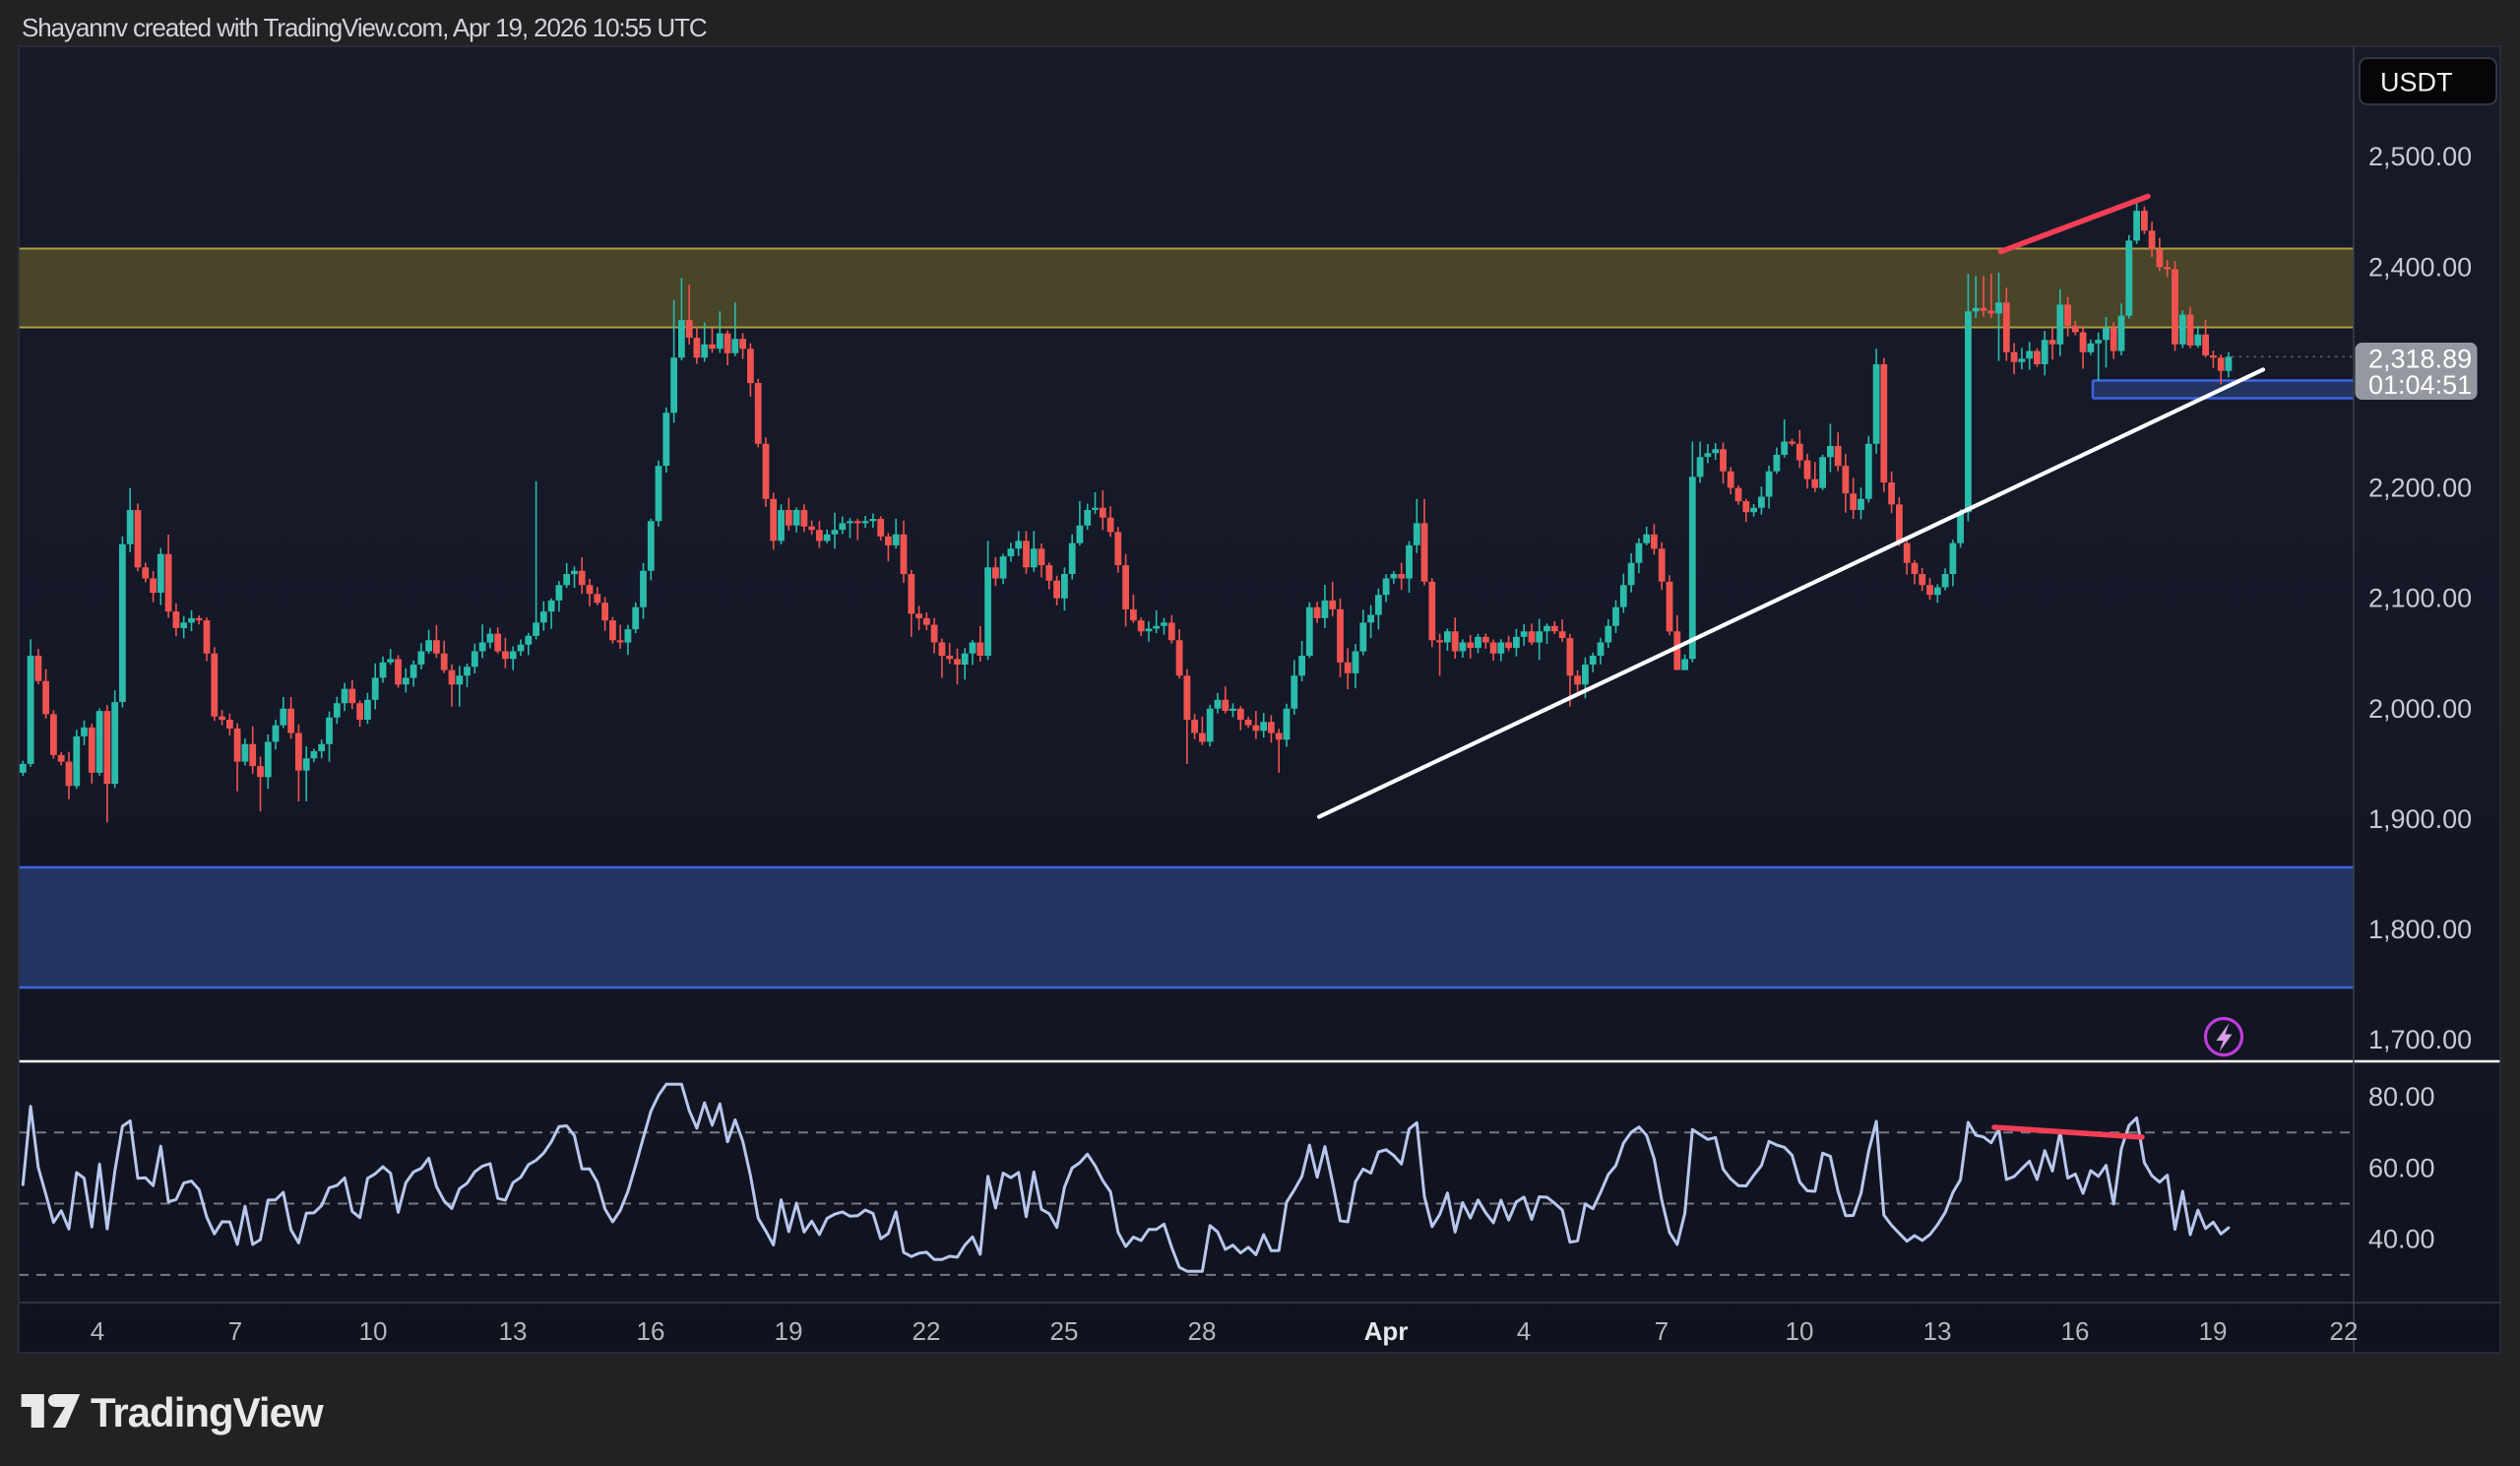  What do you see at coordinates (2420, 709) in the screenshot?
I see `svg-text: 2,000.00` at bounding box center [2420, 709].